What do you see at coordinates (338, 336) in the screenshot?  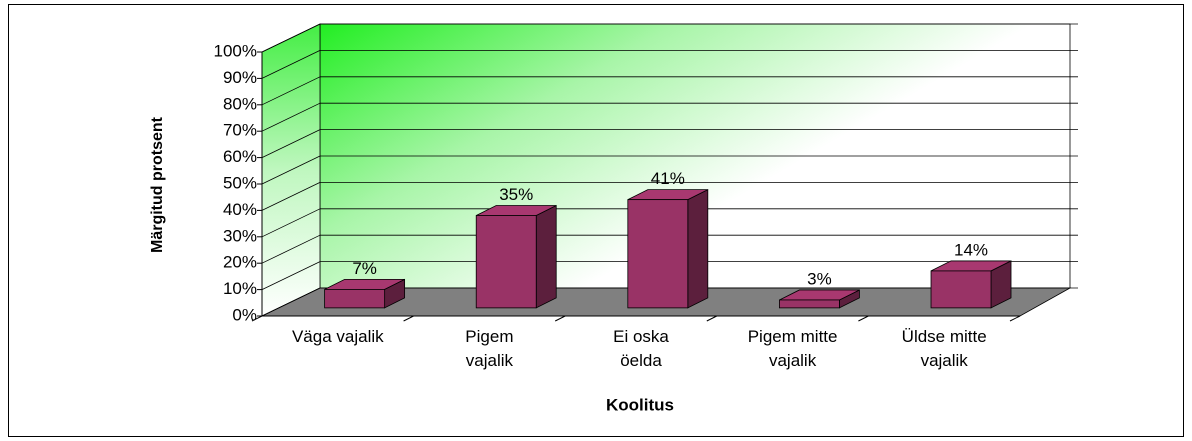 I see `x-tick-label: Väga vajalik` at bounding box center [338, 336].